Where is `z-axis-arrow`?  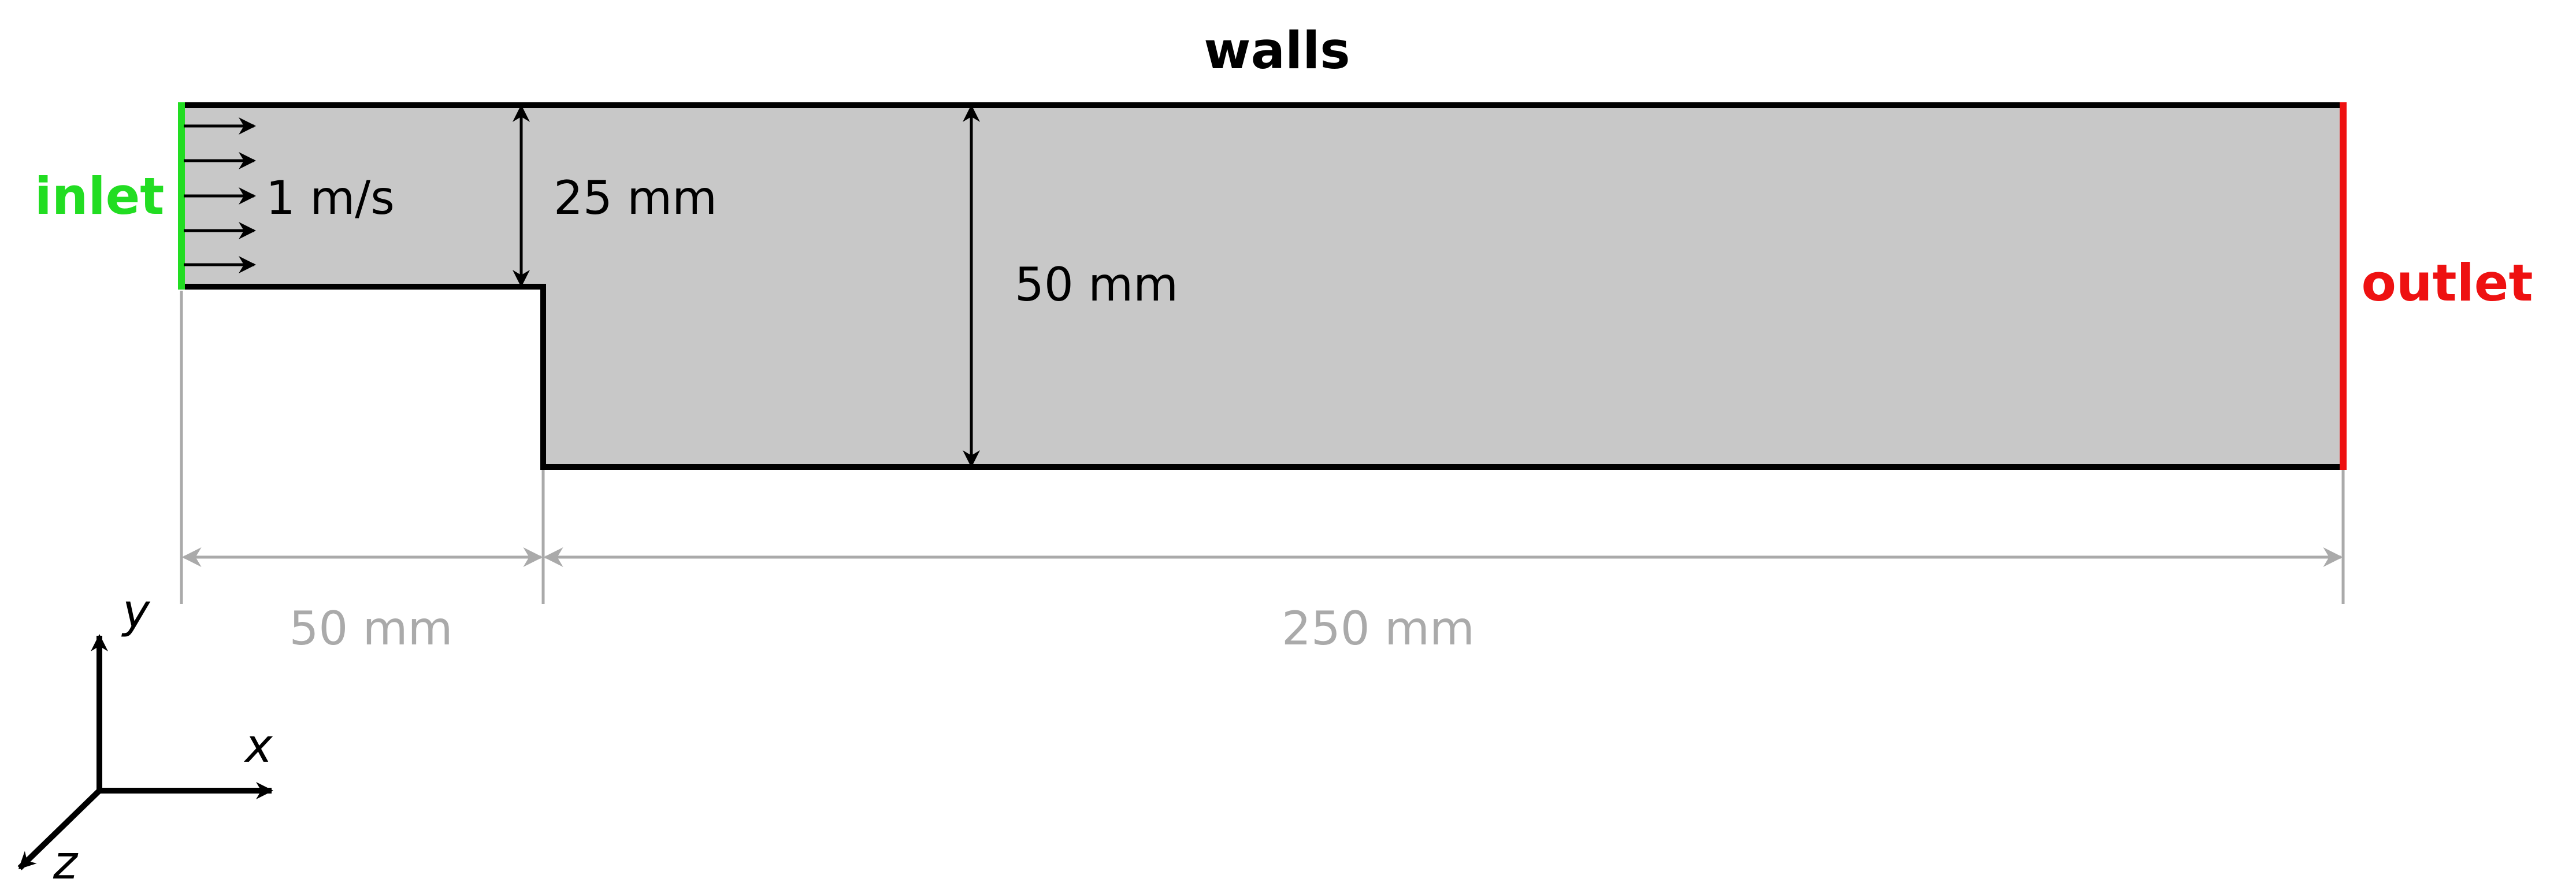
z-axis-arrow is located at coordinates (60, 829).